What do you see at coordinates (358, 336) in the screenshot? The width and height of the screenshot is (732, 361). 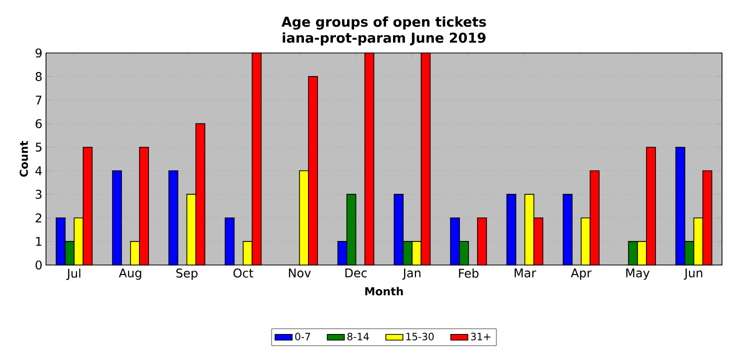 I see `legend-label: 8-14` at bounding box center [358, 336].